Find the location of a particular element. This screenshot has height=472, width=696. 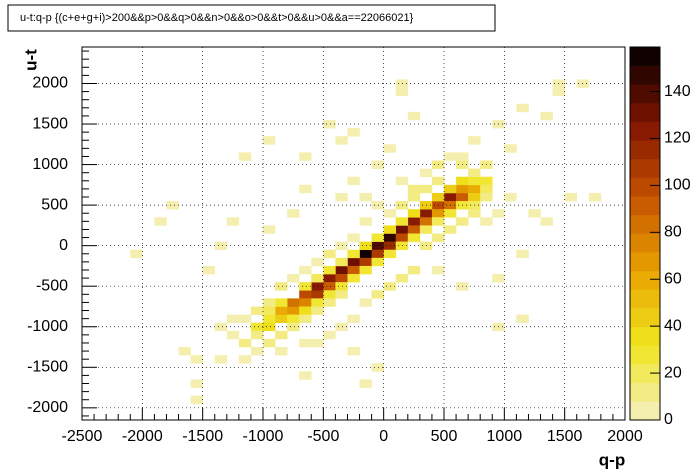

colorbar-tick-label: 20 is located at coordinates (673, 372).